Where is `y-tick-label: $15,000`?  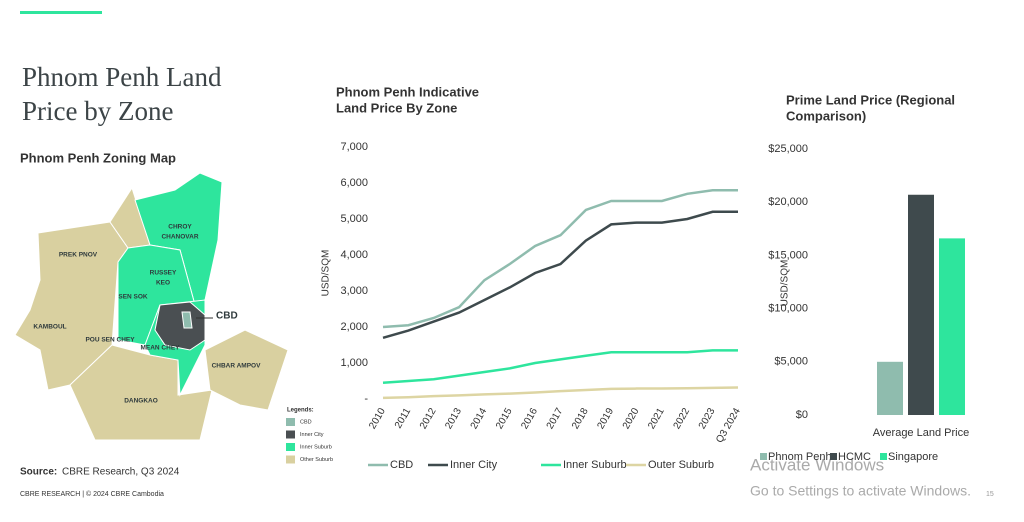
y-tick-label: $15,000 is located at coordinates (788, 255).